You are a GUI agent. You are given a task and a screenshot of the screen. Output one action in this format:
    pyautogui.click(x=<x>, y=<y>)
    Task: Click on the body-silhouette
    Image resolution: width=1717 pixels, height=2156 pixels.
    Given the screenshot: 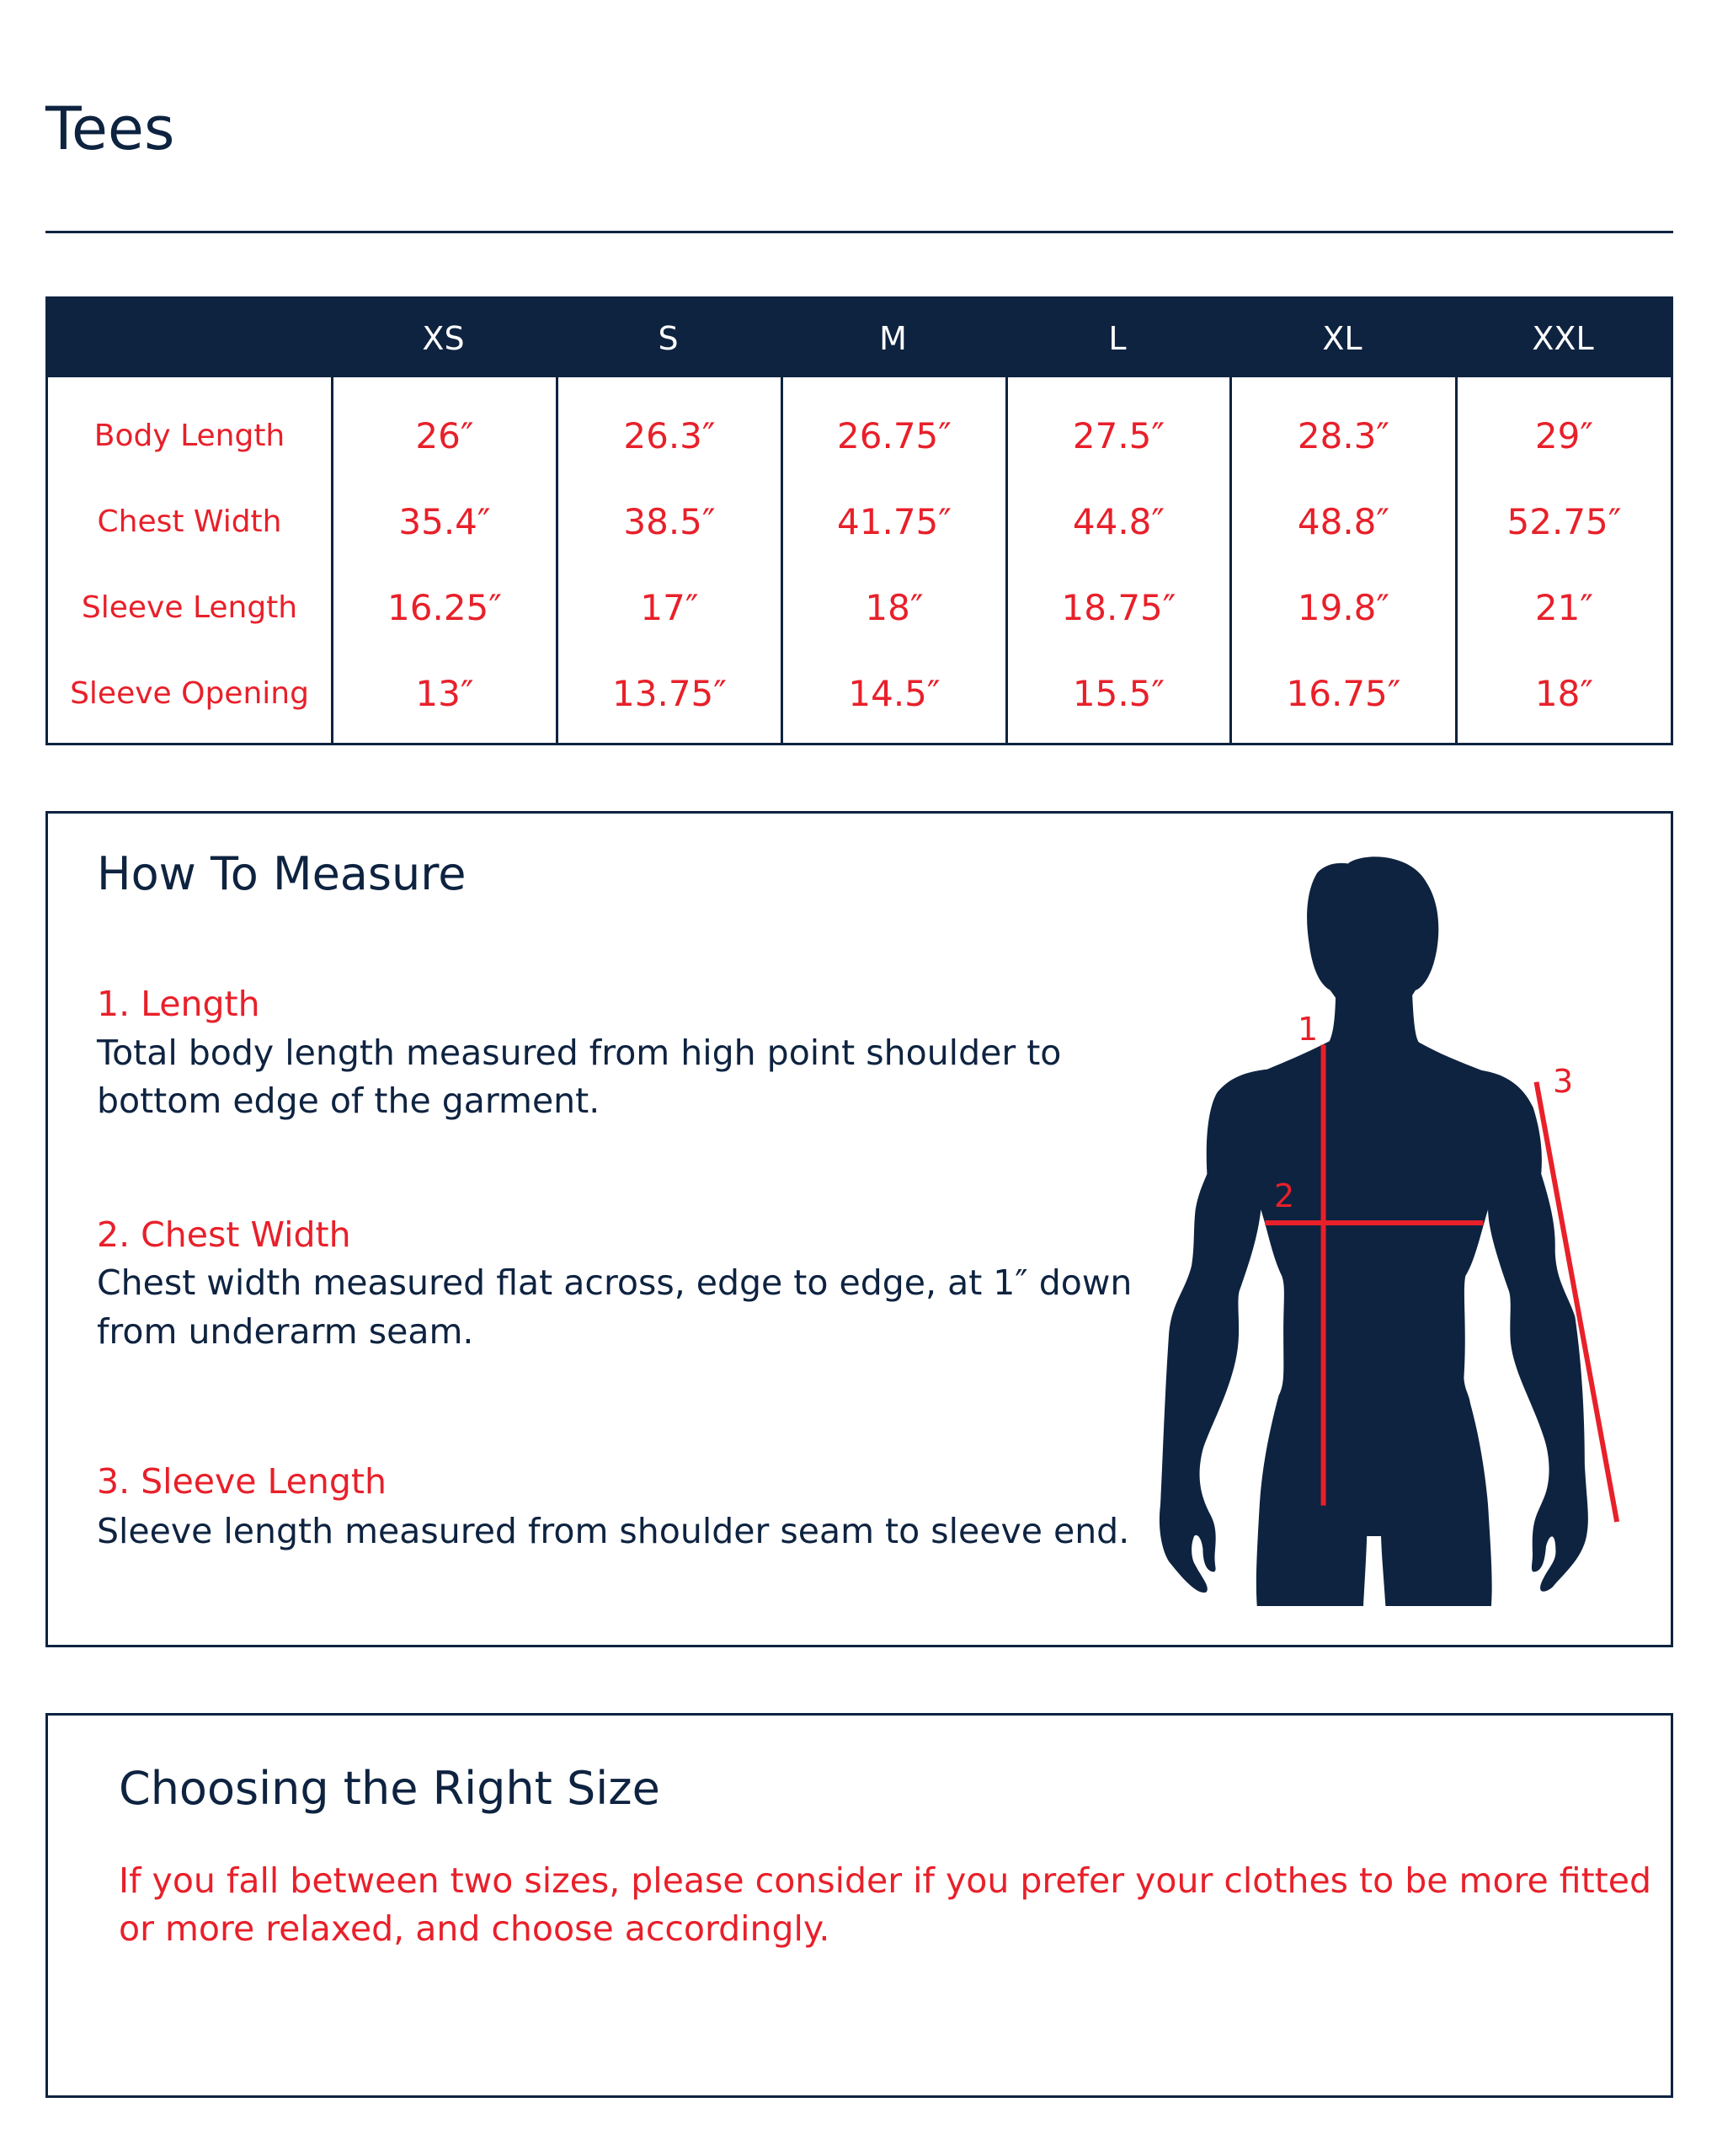 What is the action you would take?
    pyautogui.click(x=1373, y=1231)
    